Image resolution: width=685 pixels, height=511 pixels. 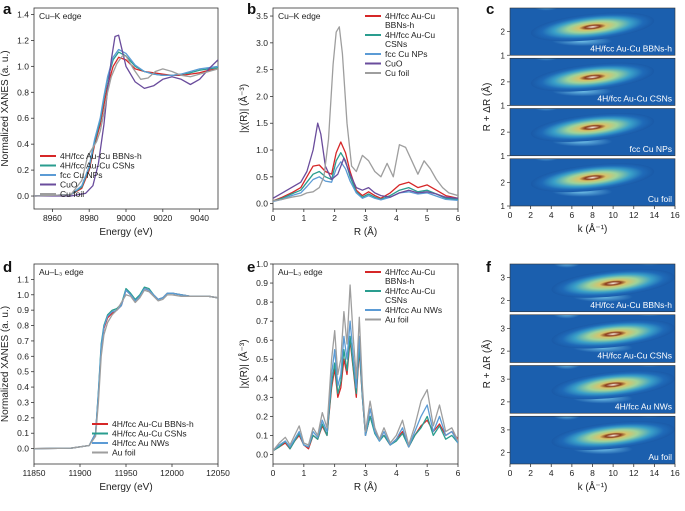 I want to click on y-tick-label: 0.9, so click(x=262, y=283).